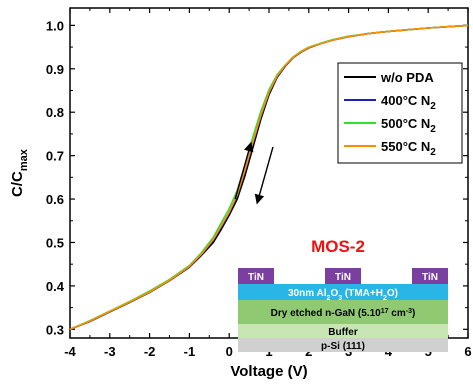 Image resolution: width=473 pixels, height=385 pixels. Describe the element at coordinates (190, 351) in the screenshot. I see `x-tick-label: -1` at that location.